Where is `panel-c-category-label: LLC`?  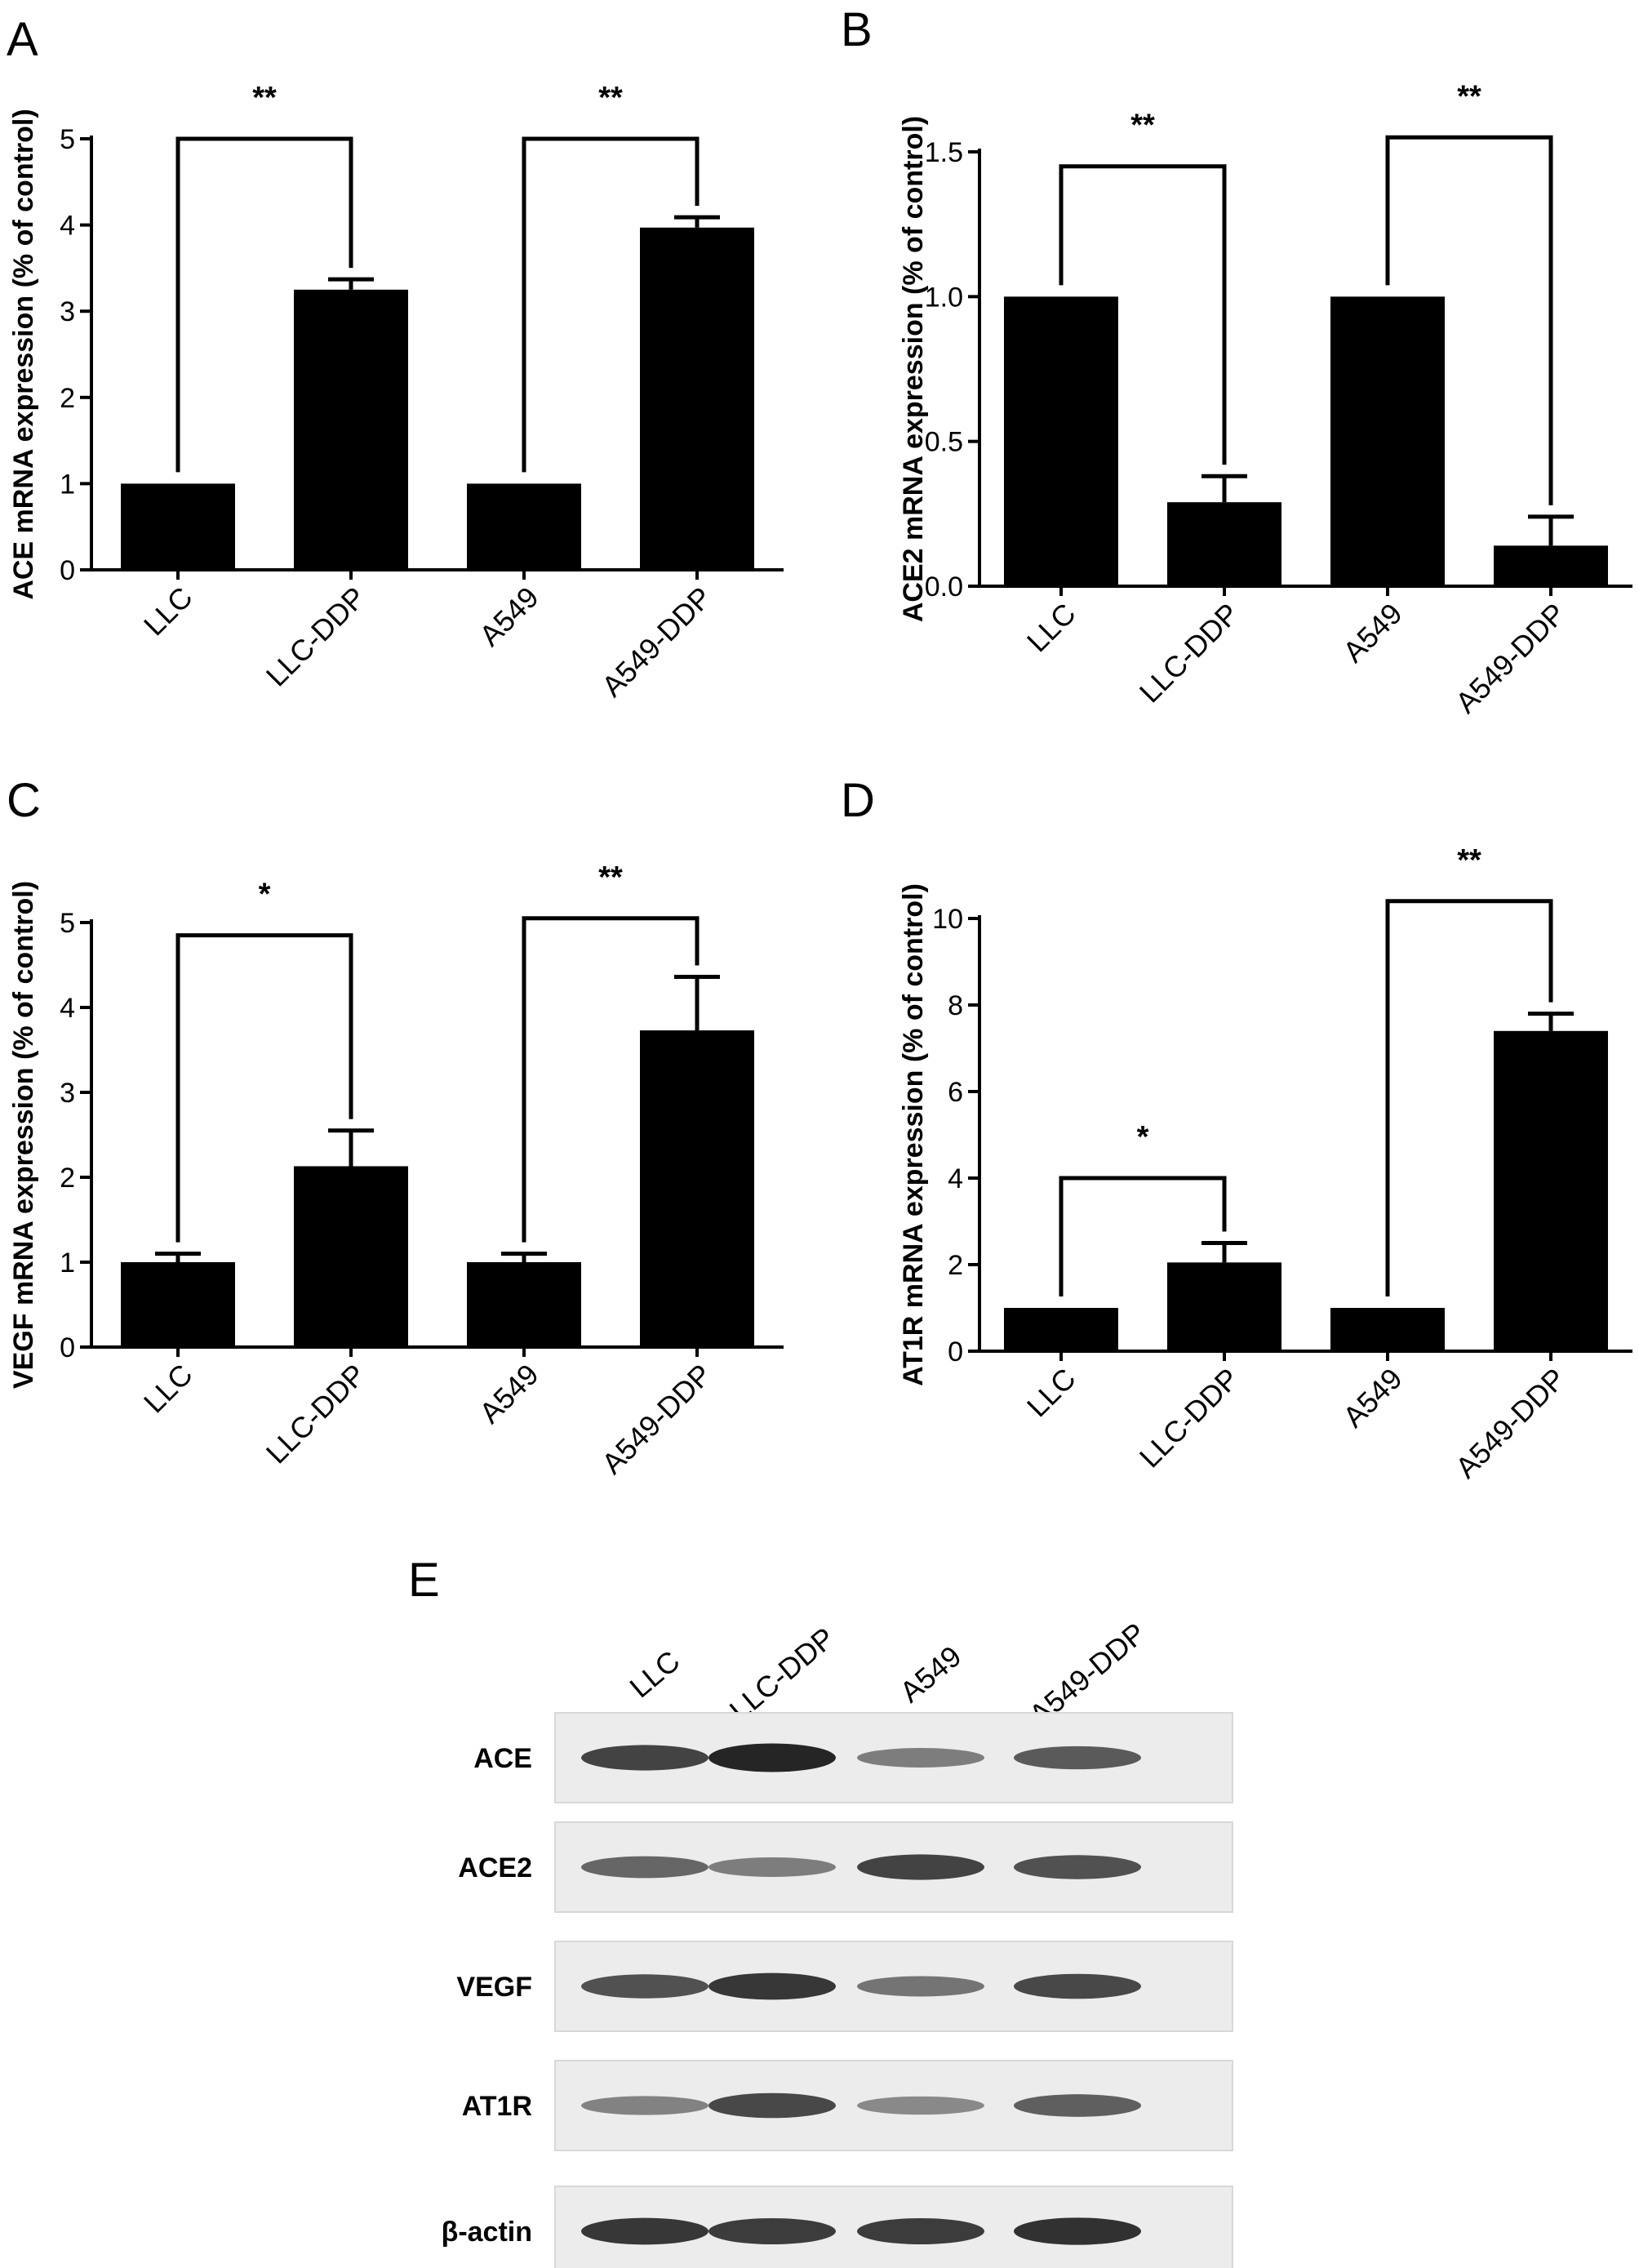
panel-c-category-label: LLC is located at coordinates (168, 1389).